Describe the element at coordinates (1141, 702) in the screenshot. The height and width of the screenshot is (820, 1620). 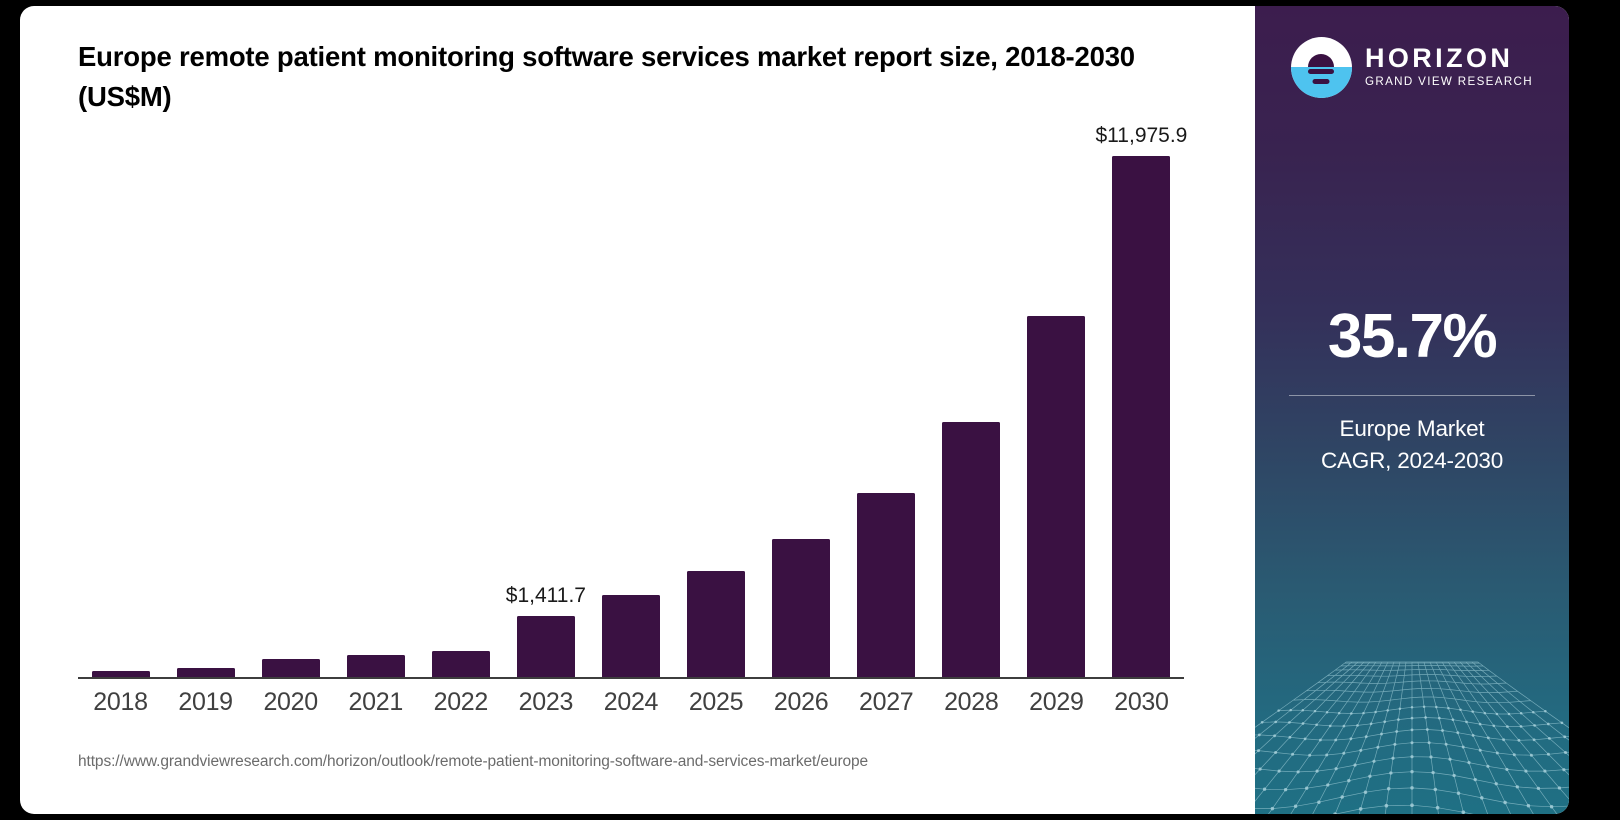
I see `x-axis-tick-label: 2030` at that location.